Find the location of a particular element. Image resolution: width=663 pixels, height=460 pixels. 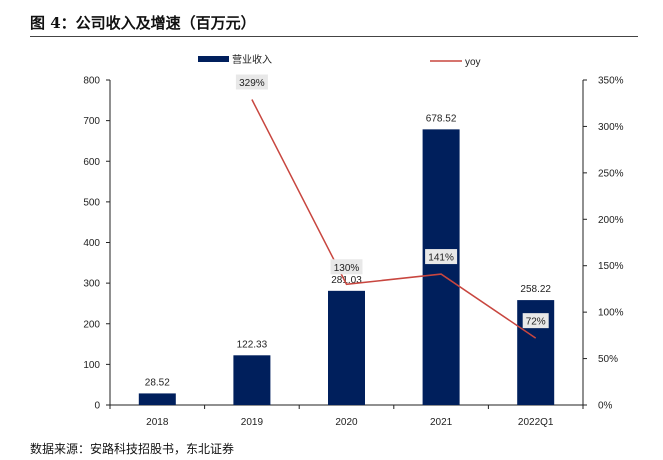

bar-value-label: 281.03 is located at coordinates (346, 280).